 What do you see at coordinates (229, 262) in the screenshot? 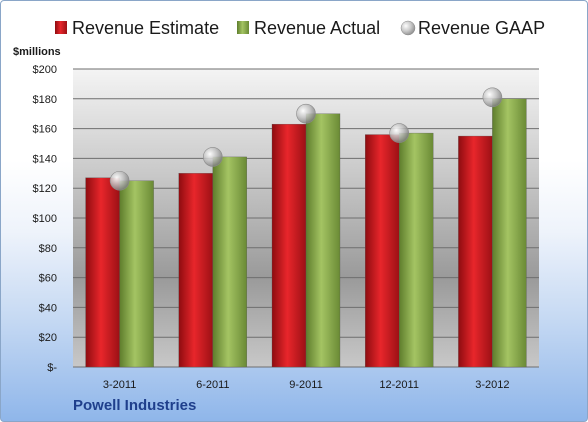
I see `actual-bar-6-2011` at bounding box center [229, 262].